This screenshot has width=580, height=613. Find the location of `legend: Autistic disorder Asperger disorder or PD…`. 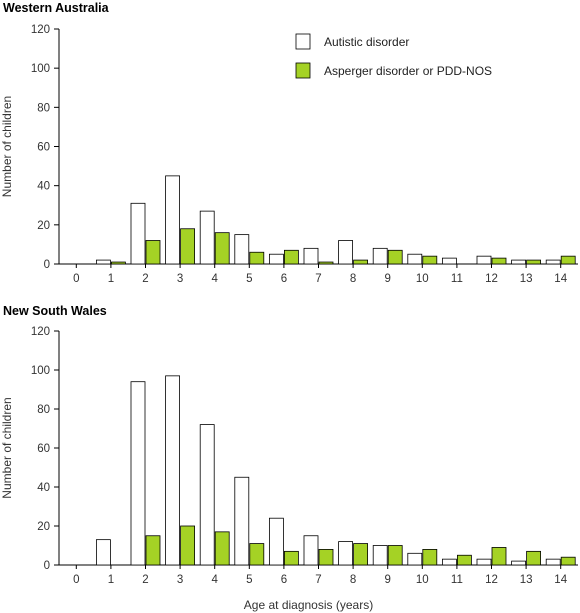

legend: Autistic disorder Asperger disorder or PD… is located at coordinates (393, 56).